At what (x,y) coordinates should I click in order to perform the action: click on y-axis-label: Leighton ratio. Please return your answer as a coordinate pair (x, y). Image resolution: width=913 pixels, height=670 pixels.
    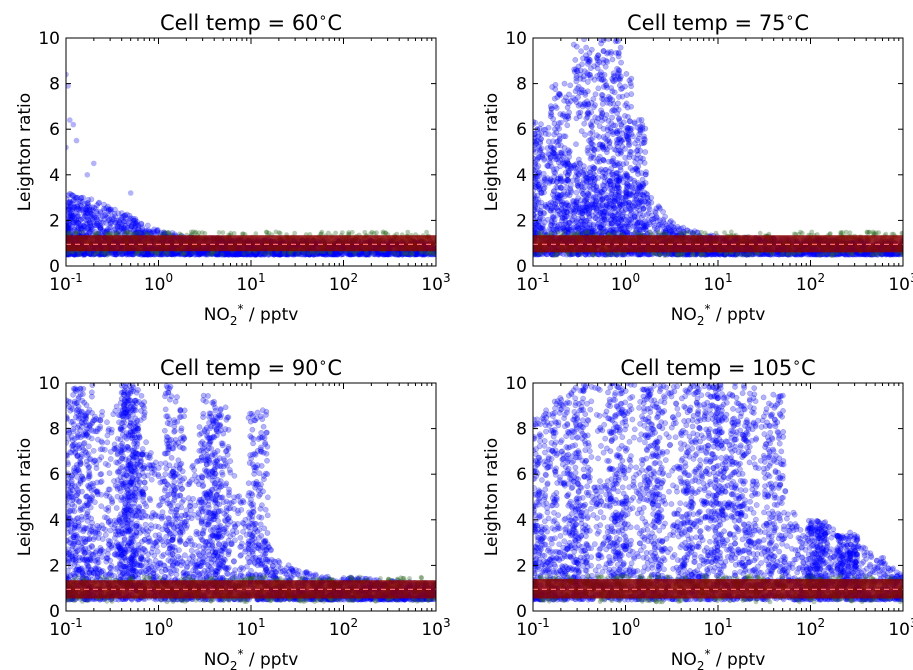
    Looking at the image, I should click on (25, 152).